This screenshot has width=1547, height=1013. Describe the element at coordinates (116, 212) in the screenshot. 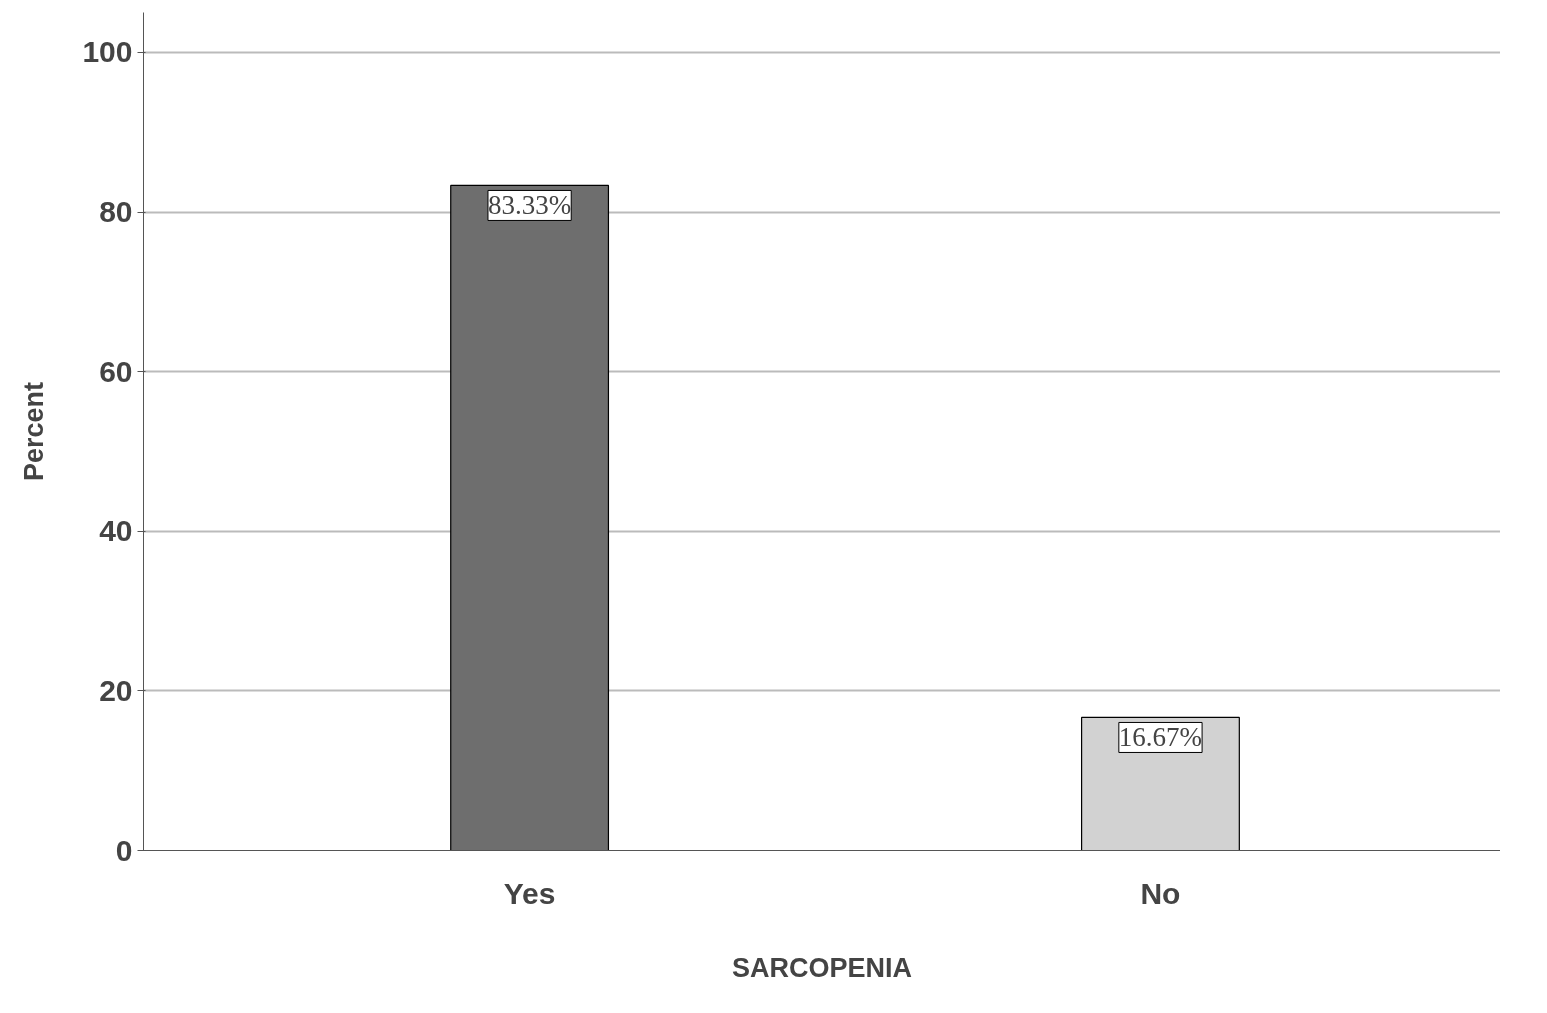

I see `y-tick-label: 80` at that location.